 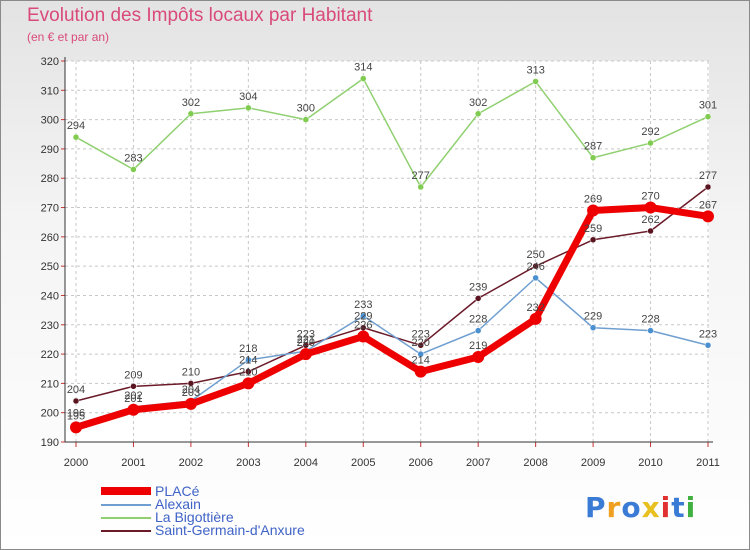 I want to click on data-label: 287, so click(x=593, y=147).